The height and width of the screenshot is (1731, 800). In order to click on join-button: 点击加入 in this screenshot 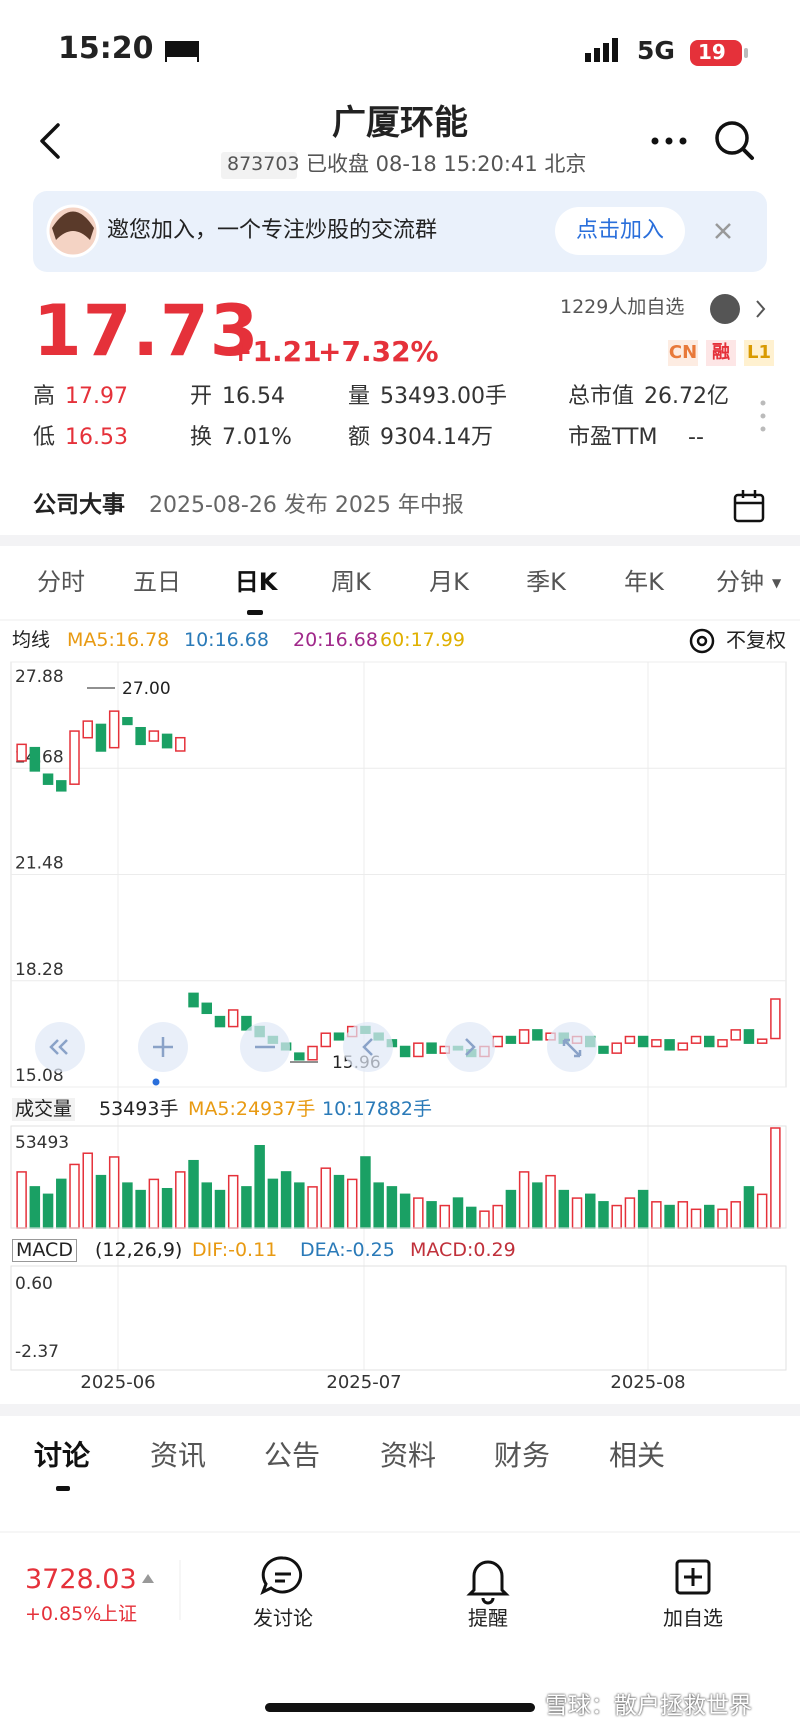, I will do `click(620, 230)`.